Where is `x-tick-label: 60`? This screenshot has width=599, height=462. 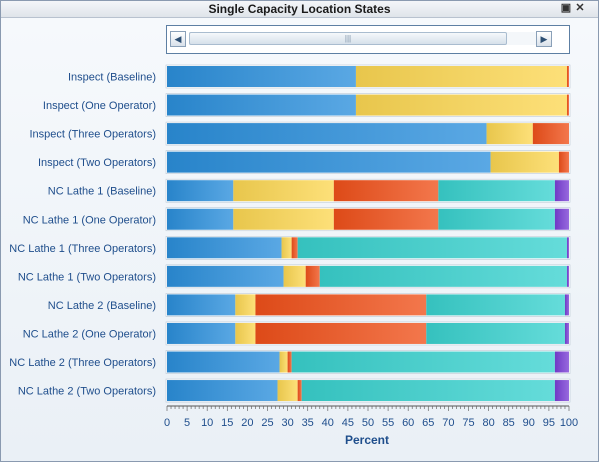 x-tick-label: 60 is located at coordinates (408, 423).